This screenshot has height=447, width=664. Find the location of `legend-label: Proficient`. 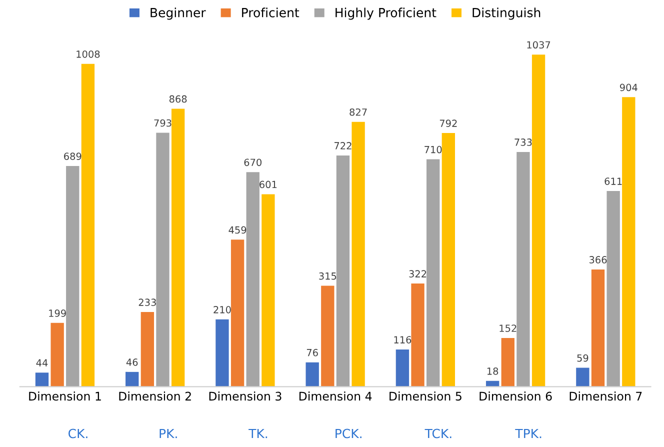

legend-label: Proficient is located at coordinates (271, 13).